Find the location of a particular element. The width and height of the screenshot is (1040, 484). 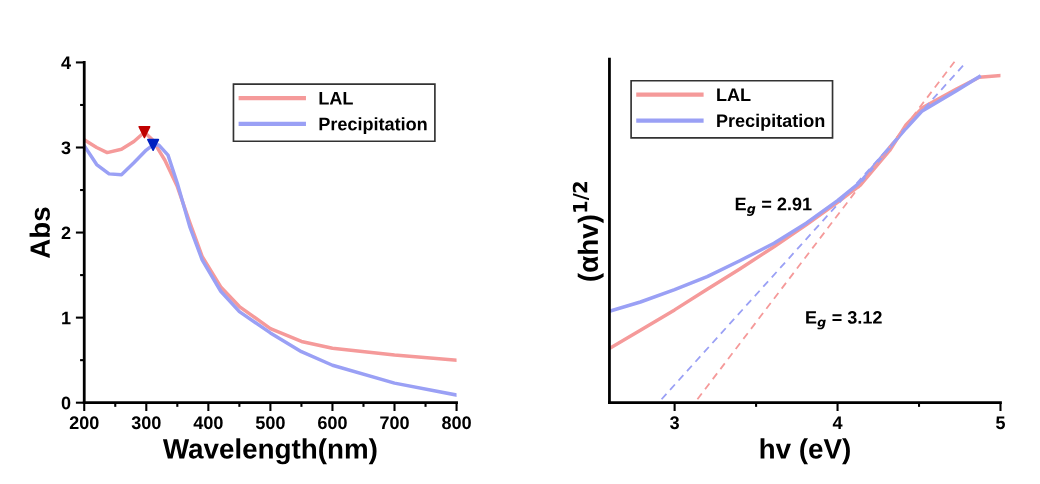

x-axis-title: Wavelength(nm) is located at coordinates (269, 451).